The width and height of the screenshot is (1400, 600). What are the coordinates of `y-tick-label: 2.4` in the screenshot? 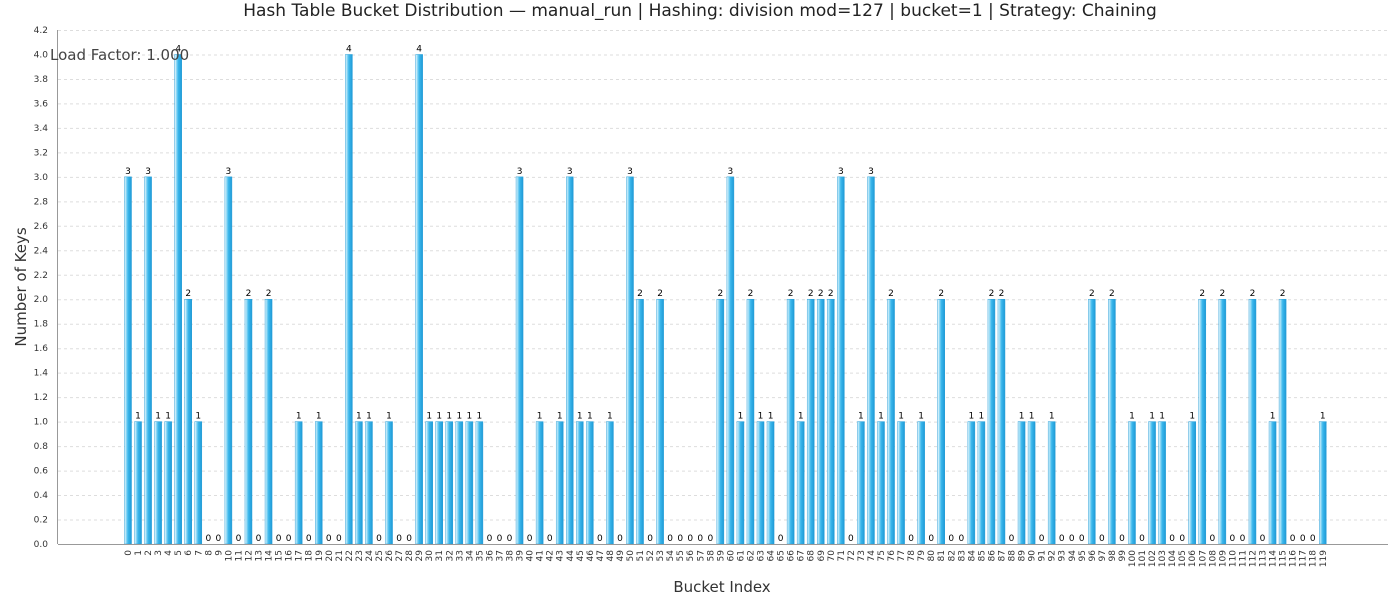 It's located at (41, 251).